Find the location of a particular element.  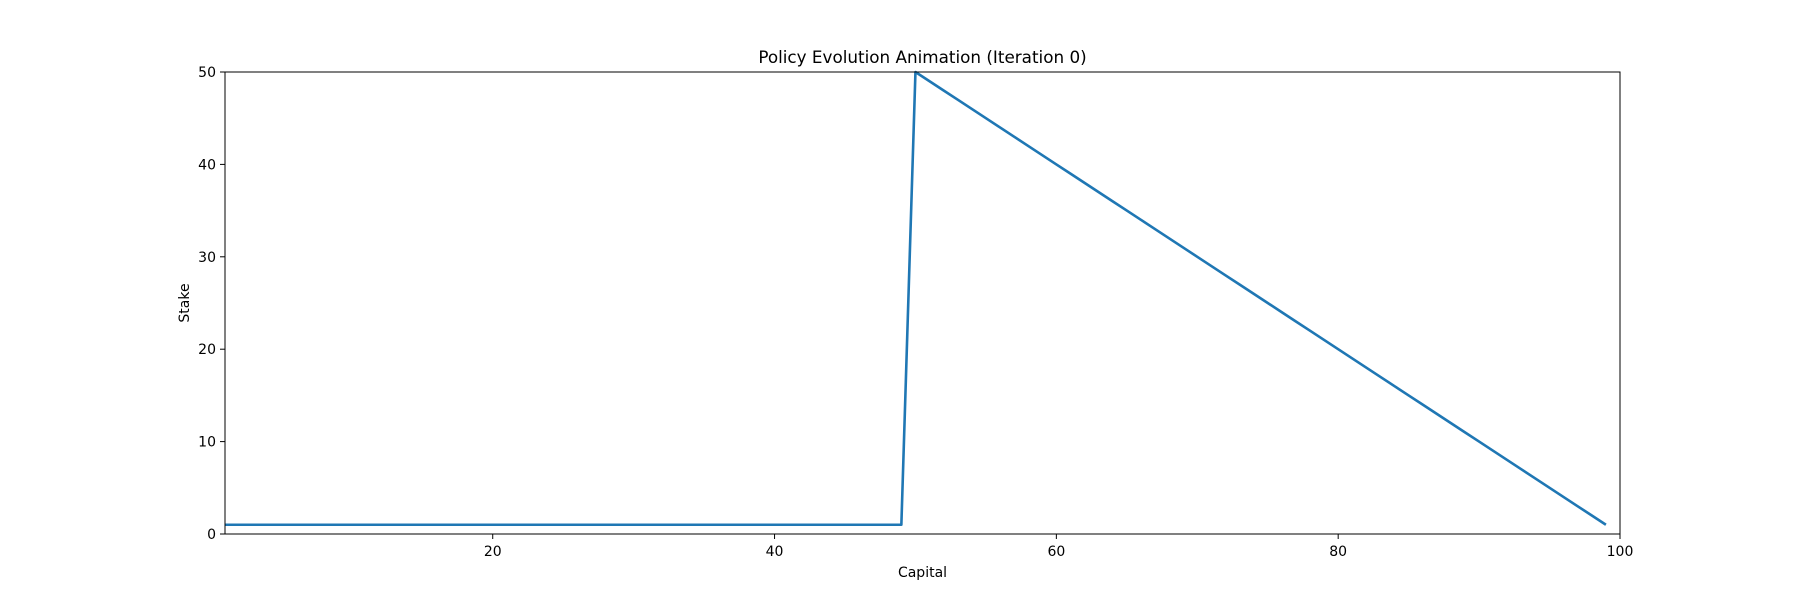

y-tick-label: 40 is located at coordinates (207, 165).